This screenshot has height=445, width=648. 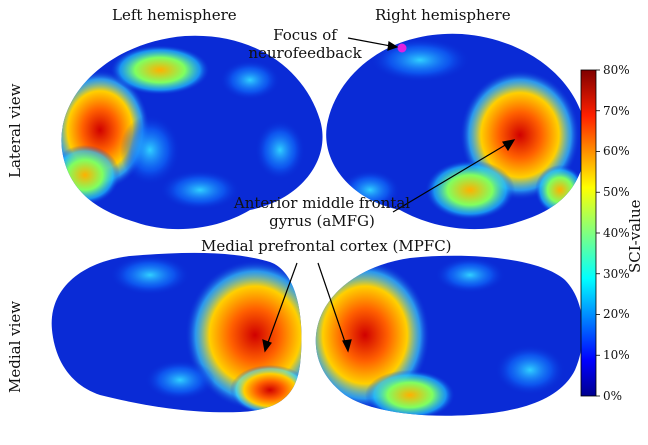 What do you see at coordinates (449, 335) in the screenshot?
I see `right-medial-brain` at bounding box center [449, 335].